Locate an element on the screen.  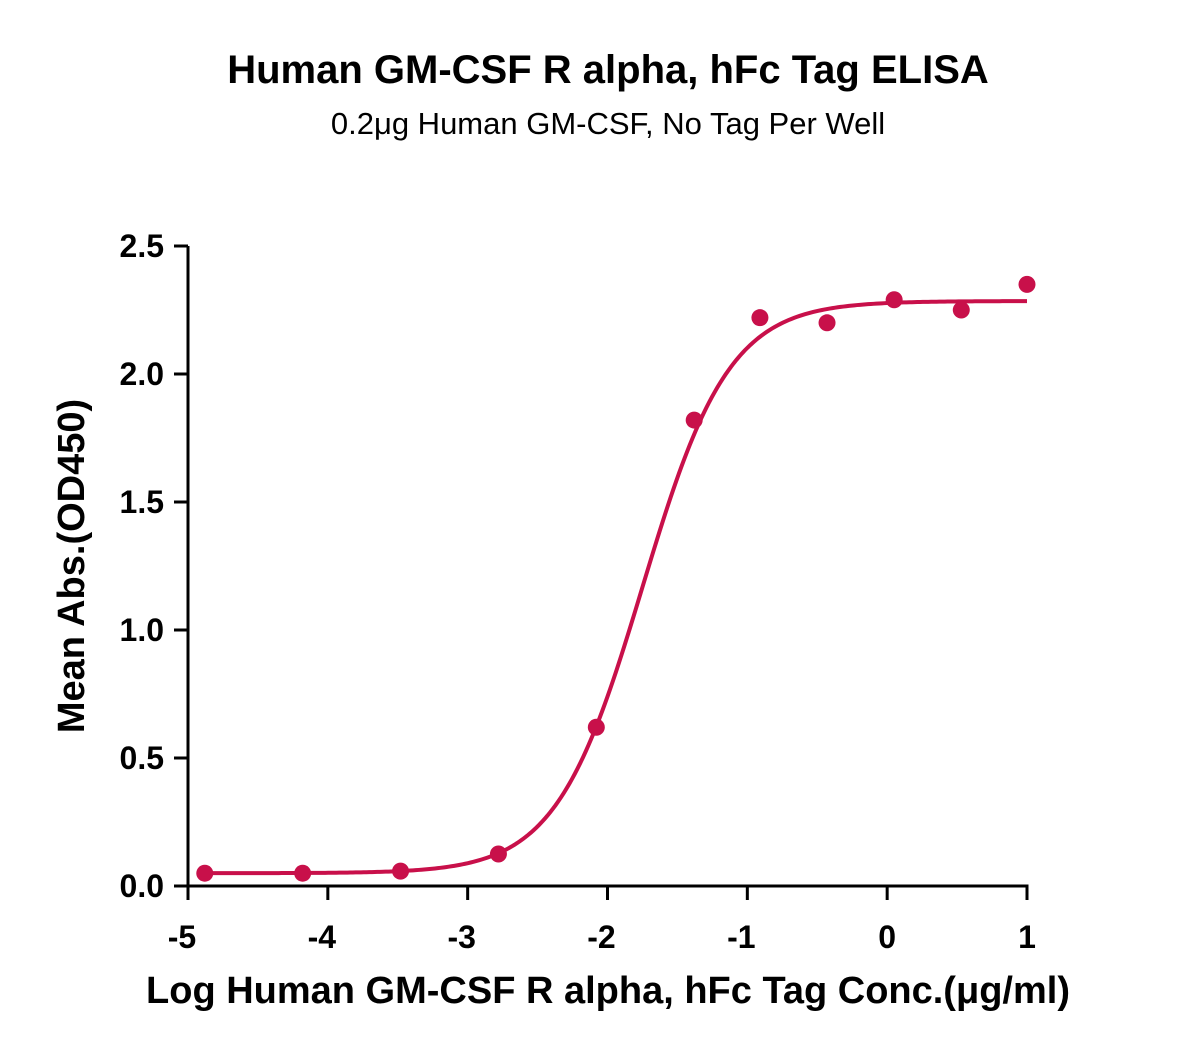
y-tick-label: 1.5 is located at coordinates (142, 502).